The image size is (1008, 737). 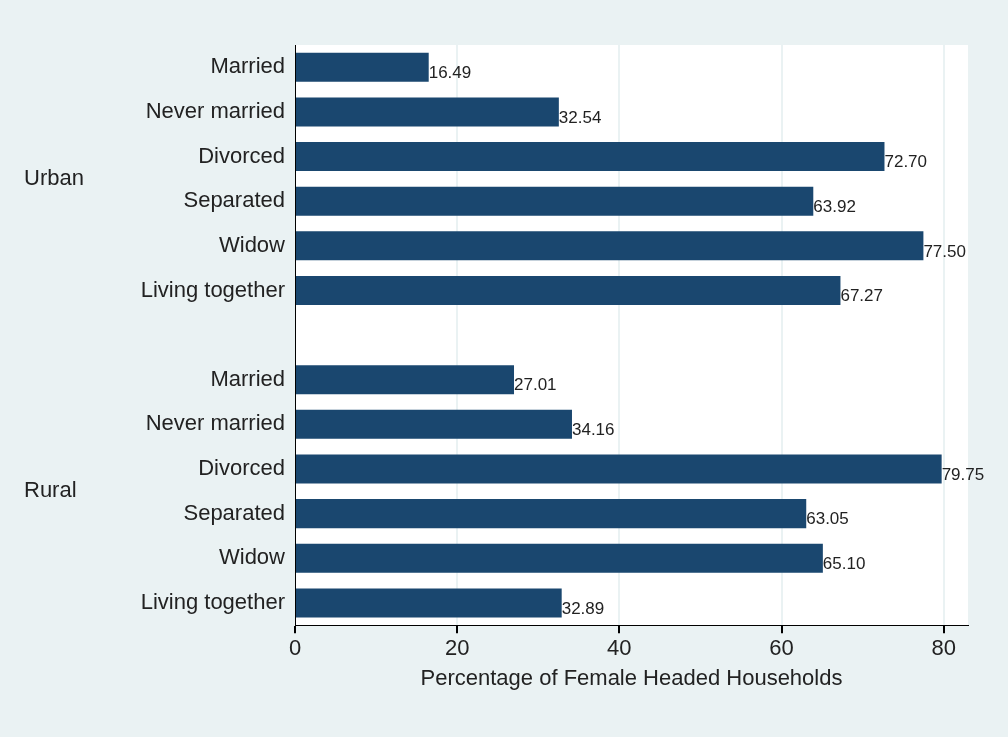 What do you see at coordinates (943, 648) in the screenshot?
I see `x-tick-label: 80` at bounding box center [943, 648].